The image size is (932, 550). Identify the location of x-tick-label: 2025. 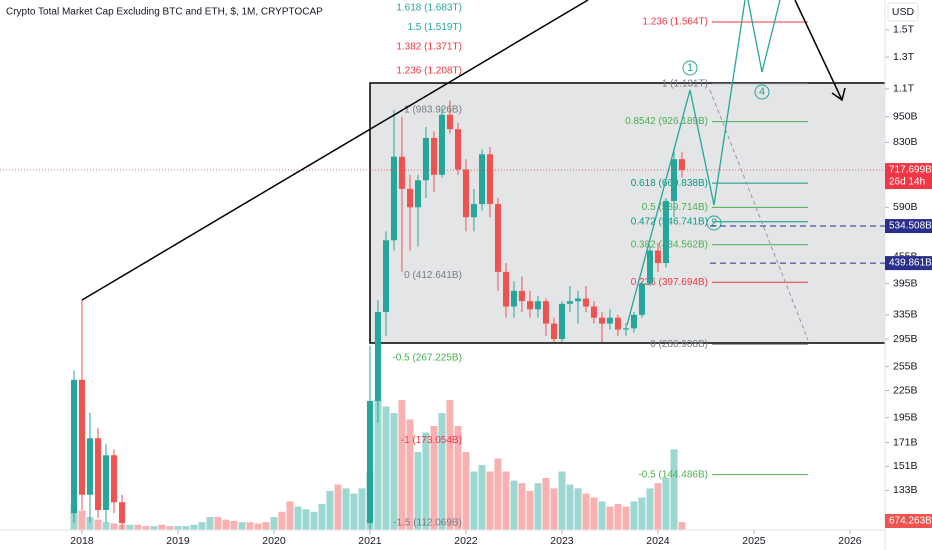
(754, 541).